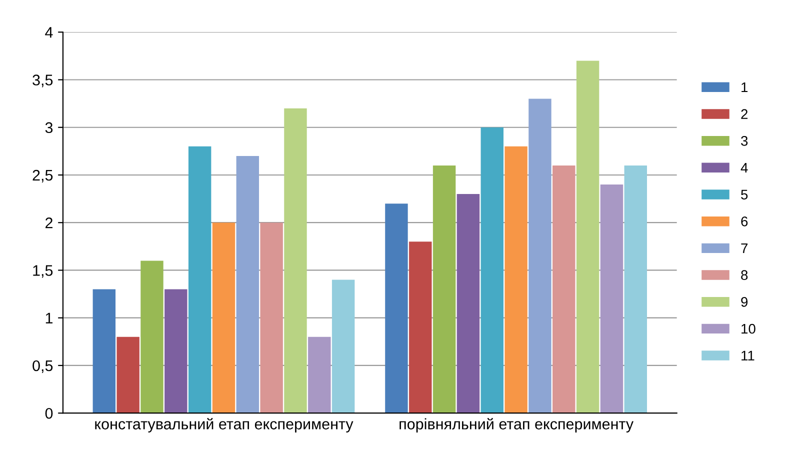  I want to click on y-tick-label: 0,5, so click(42, 366).